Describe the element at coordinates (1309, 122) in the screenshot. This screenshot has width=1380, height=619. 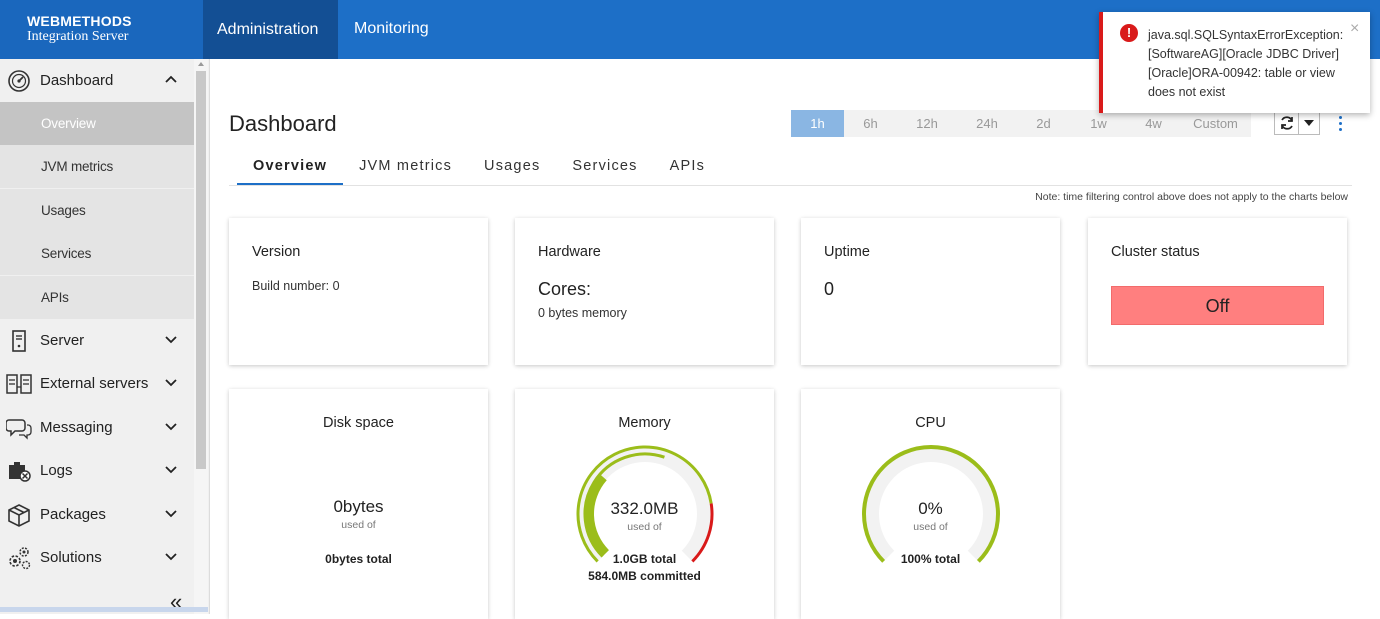
I see `refresh-interval-dropdown` at that location.